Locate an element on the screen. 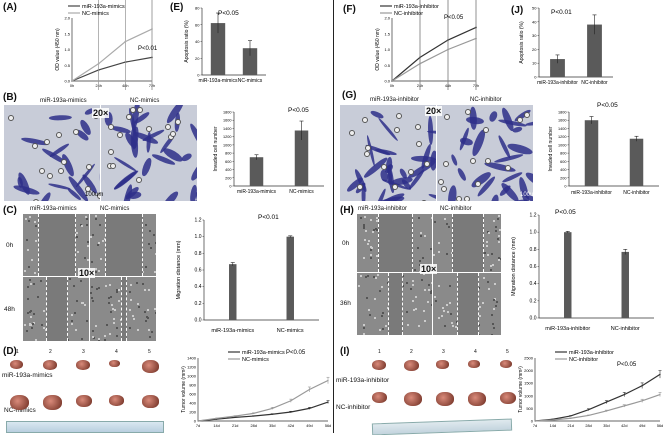 The height and width of the screenshot is (435, 667). wound-image-H2 is located at coordinates (467, 243).